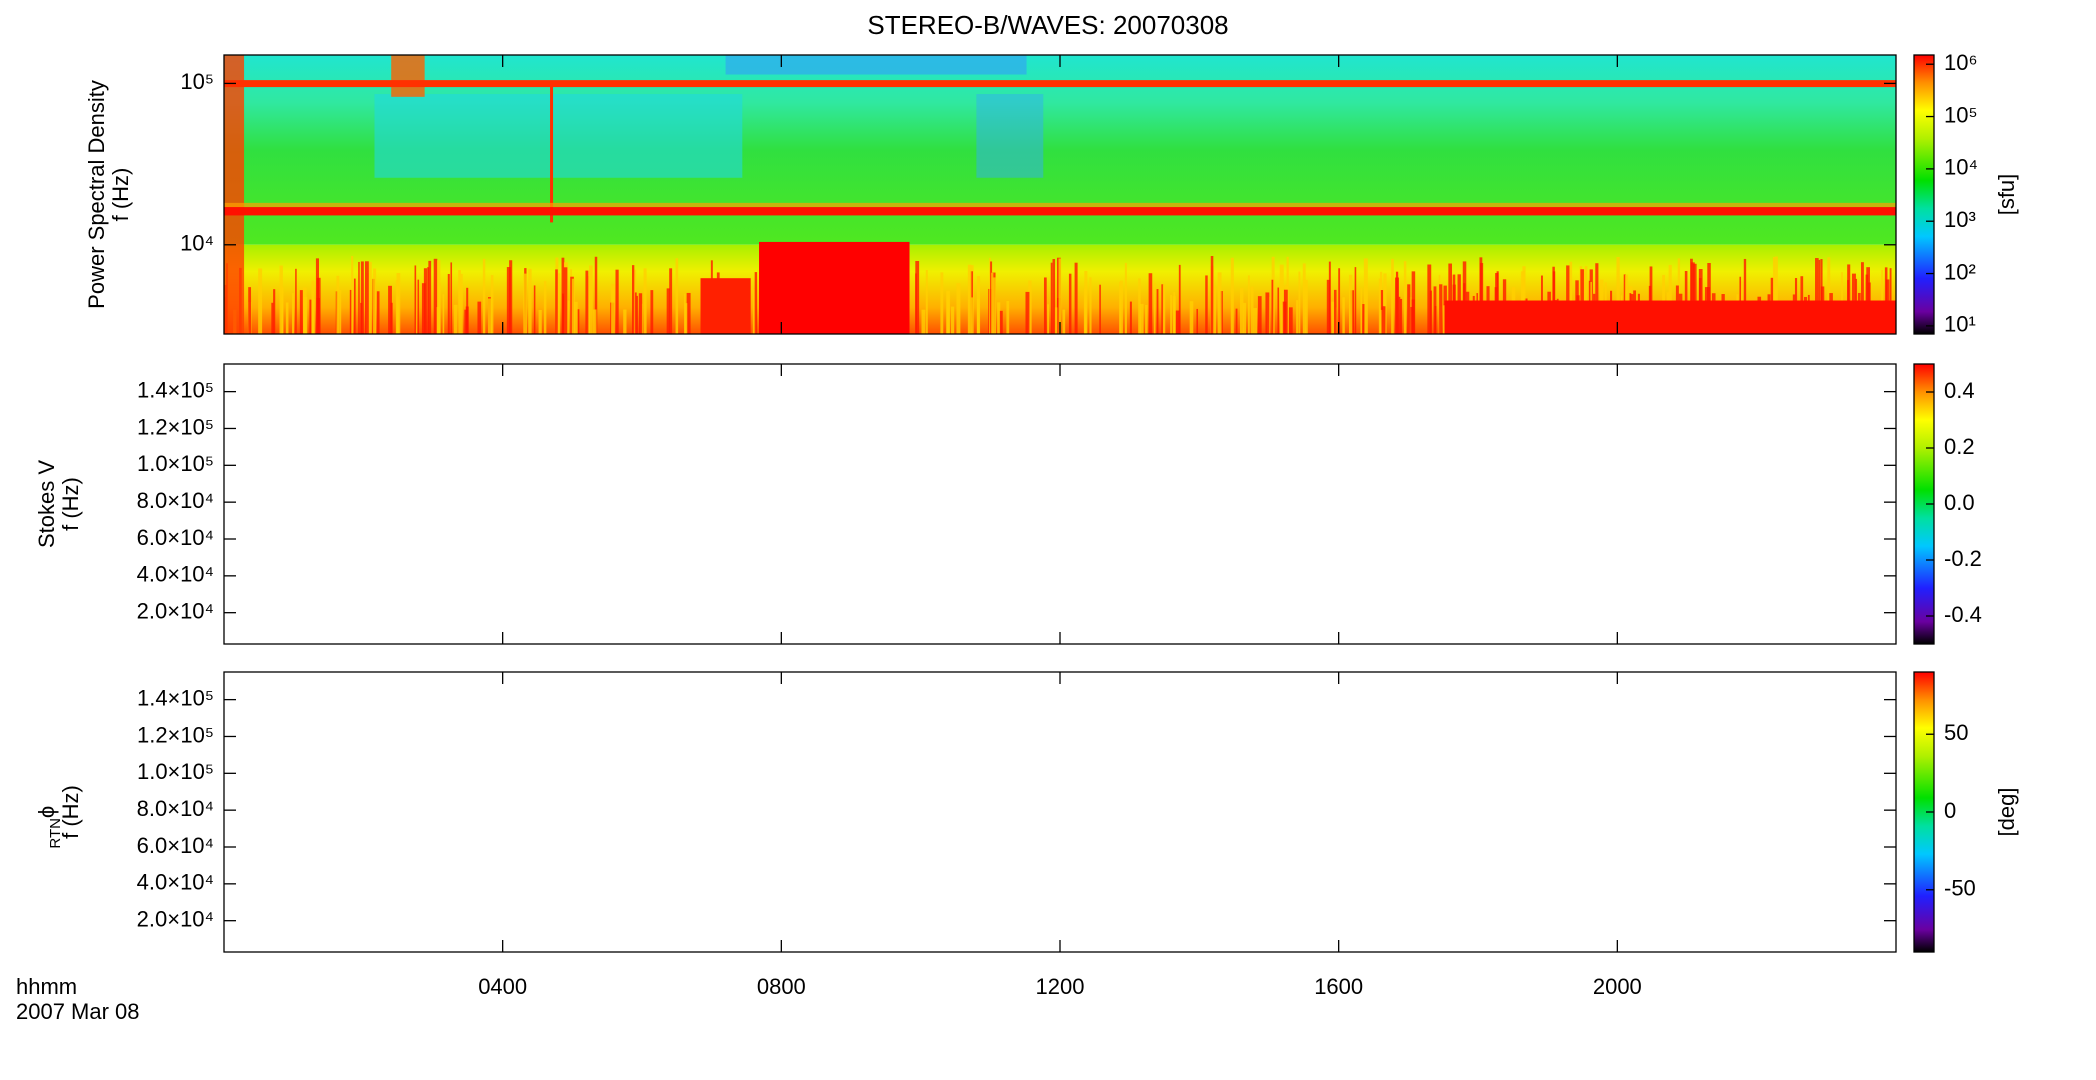 The width and height of the screenshot is (2096, 1080). What do you see at coordinates (1960, 219) in the screenshot?
I see `colorbar-tick-label: 10³` at bounding box center [1960, 219].